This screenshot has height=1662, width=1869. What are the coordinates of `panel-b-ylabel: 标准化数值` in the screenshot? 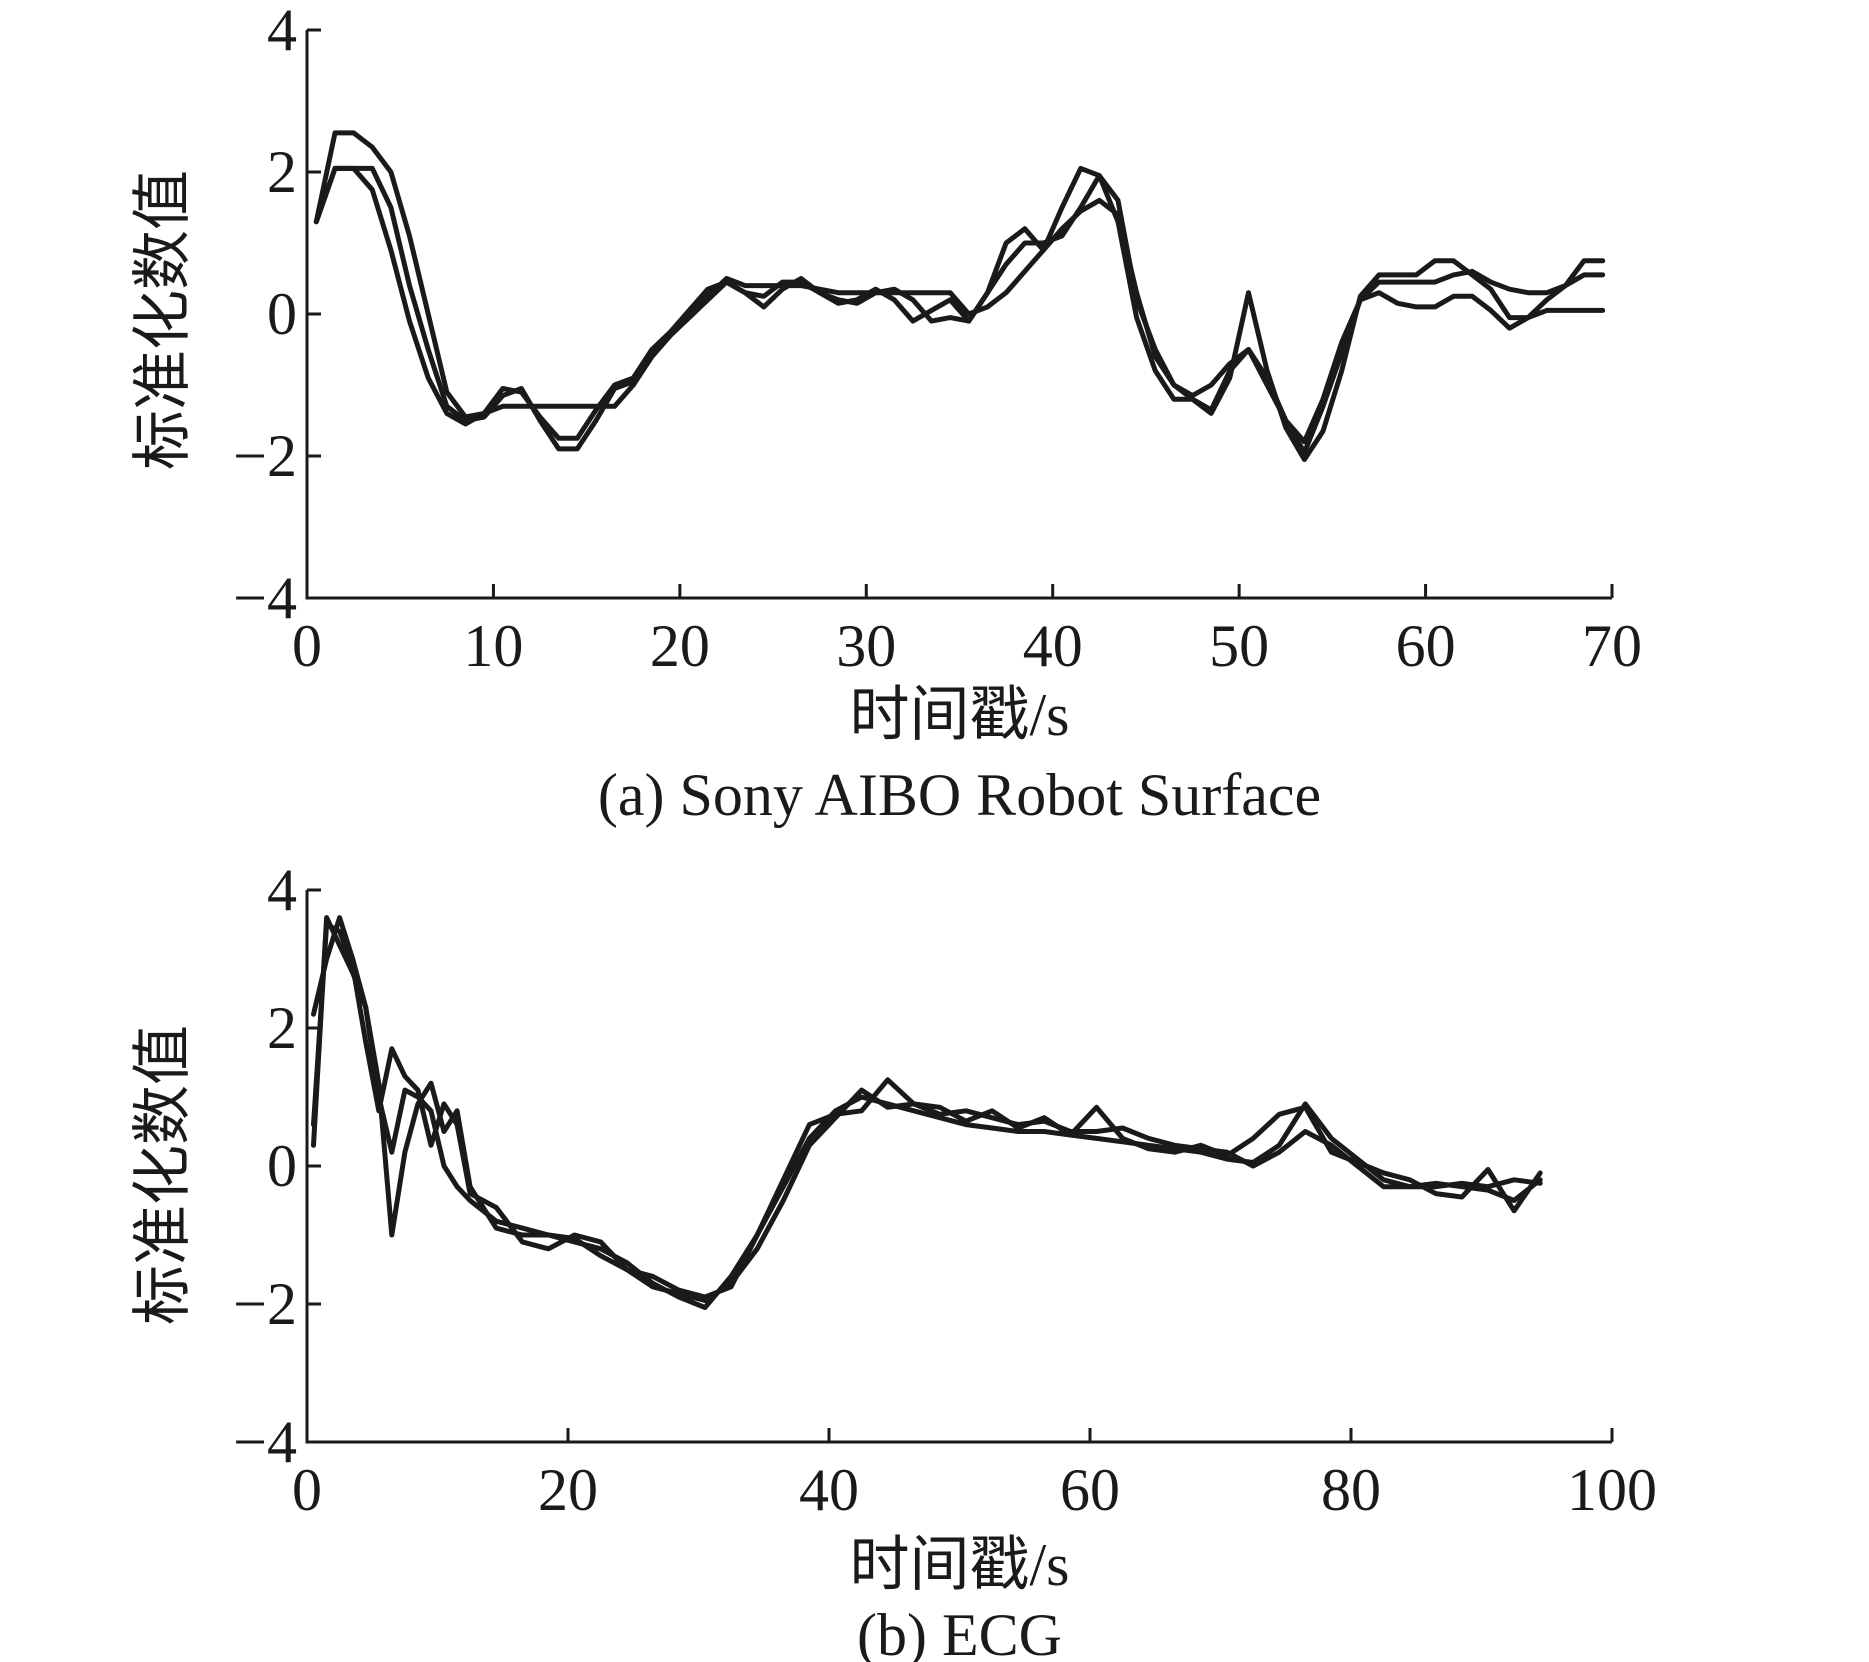 It's located at (163, 1175).